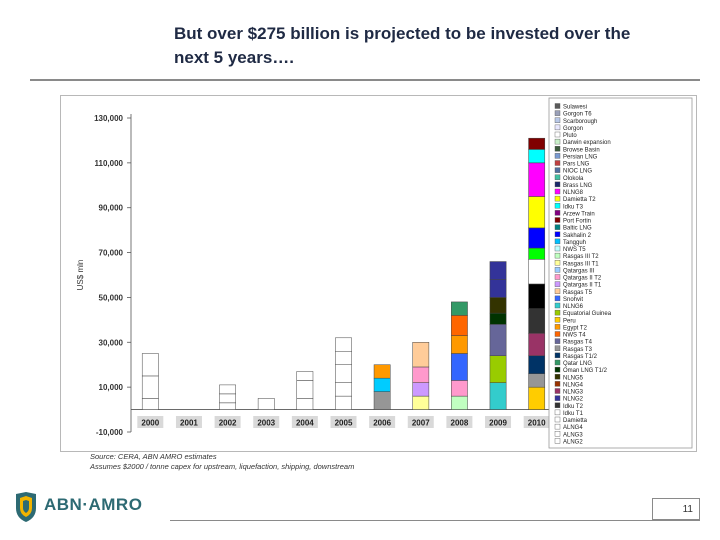  Describe the element at coordinates (111, 253) in the screenshot. I see `y-tick-label: 70,000` at that location.